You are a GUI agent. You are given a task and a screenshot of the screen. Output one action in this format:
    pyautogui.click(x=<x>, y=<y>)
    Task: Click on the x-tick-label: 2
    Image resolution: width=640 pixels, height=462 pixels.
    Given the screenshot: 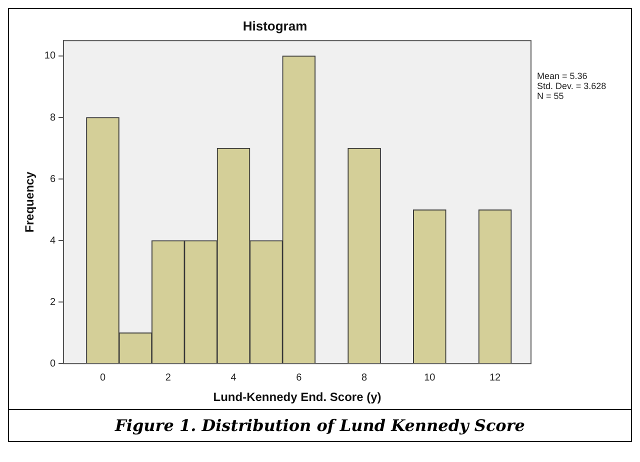 What is the action you would take?
    pyautogui.click(x=168, y=378)
    